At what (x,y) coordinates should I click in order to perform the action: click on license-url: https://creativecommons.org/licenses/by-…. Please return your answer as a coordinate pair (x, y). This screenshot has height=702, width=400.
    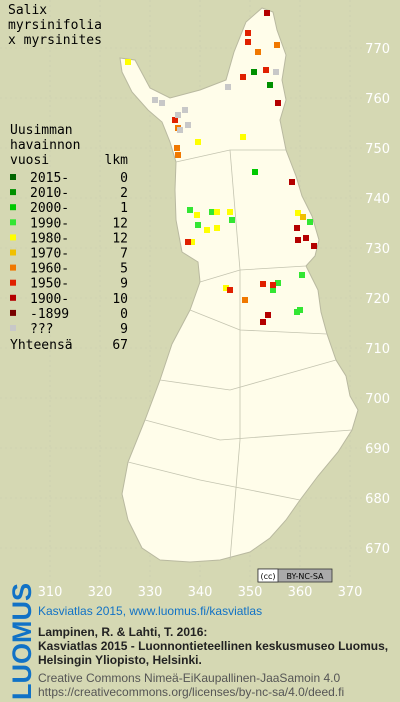
    Looking at the image, I should click on (191, 692).